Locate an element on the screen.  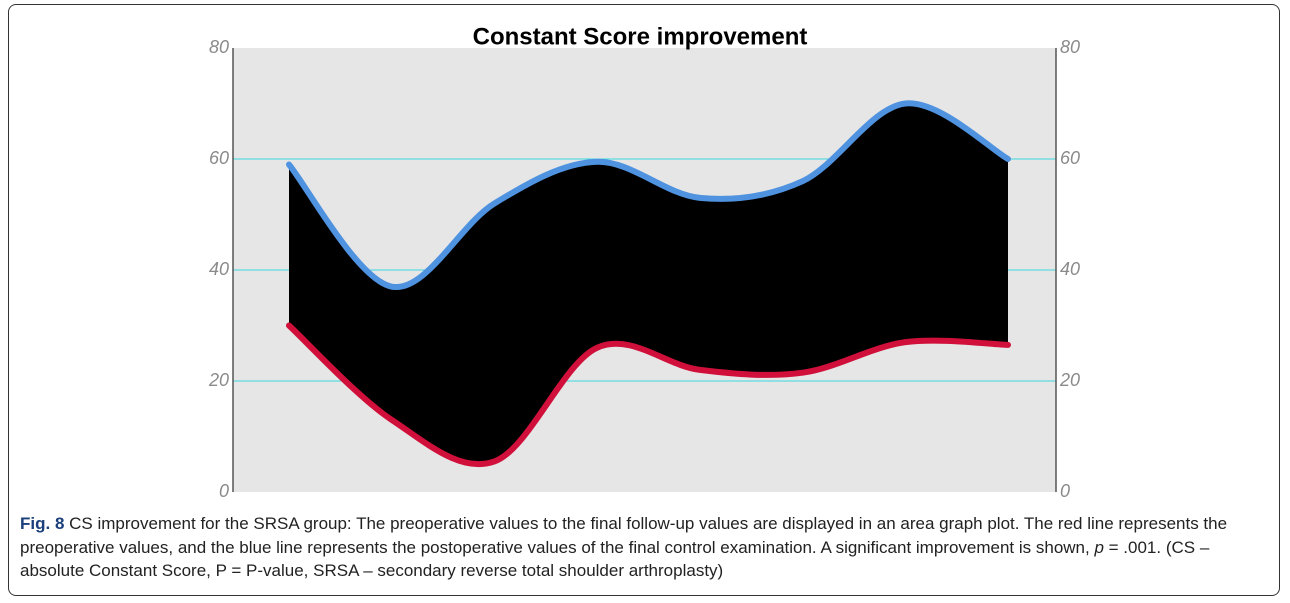
y-tick-label: 40 is located at coordinates (219, 269).